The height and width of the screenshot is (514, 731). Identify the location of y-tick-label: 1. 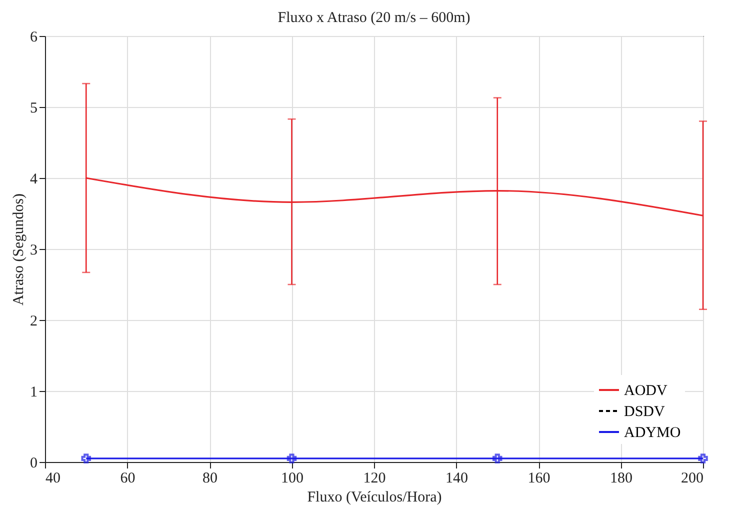
(34, 392).